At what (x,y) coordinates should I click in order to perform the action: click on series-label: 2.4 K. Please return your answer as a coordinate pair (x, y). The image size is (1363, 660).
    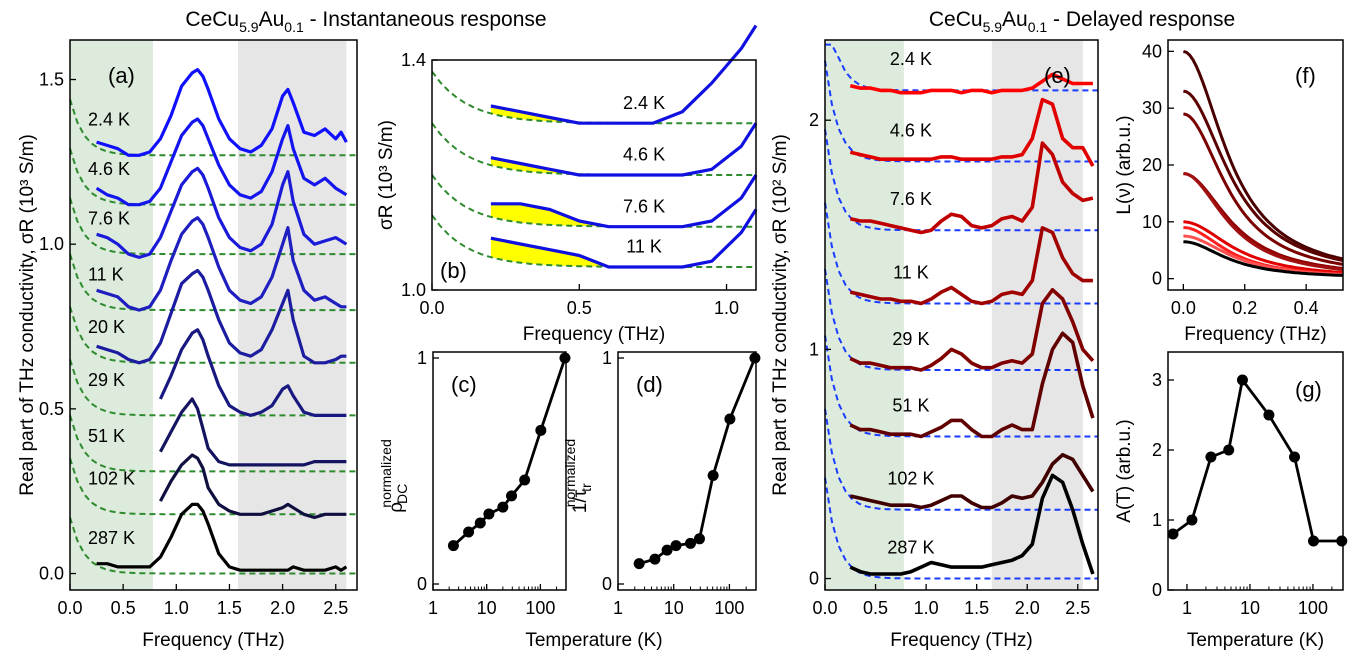
    Looking at the image, I should click on (644, 103).